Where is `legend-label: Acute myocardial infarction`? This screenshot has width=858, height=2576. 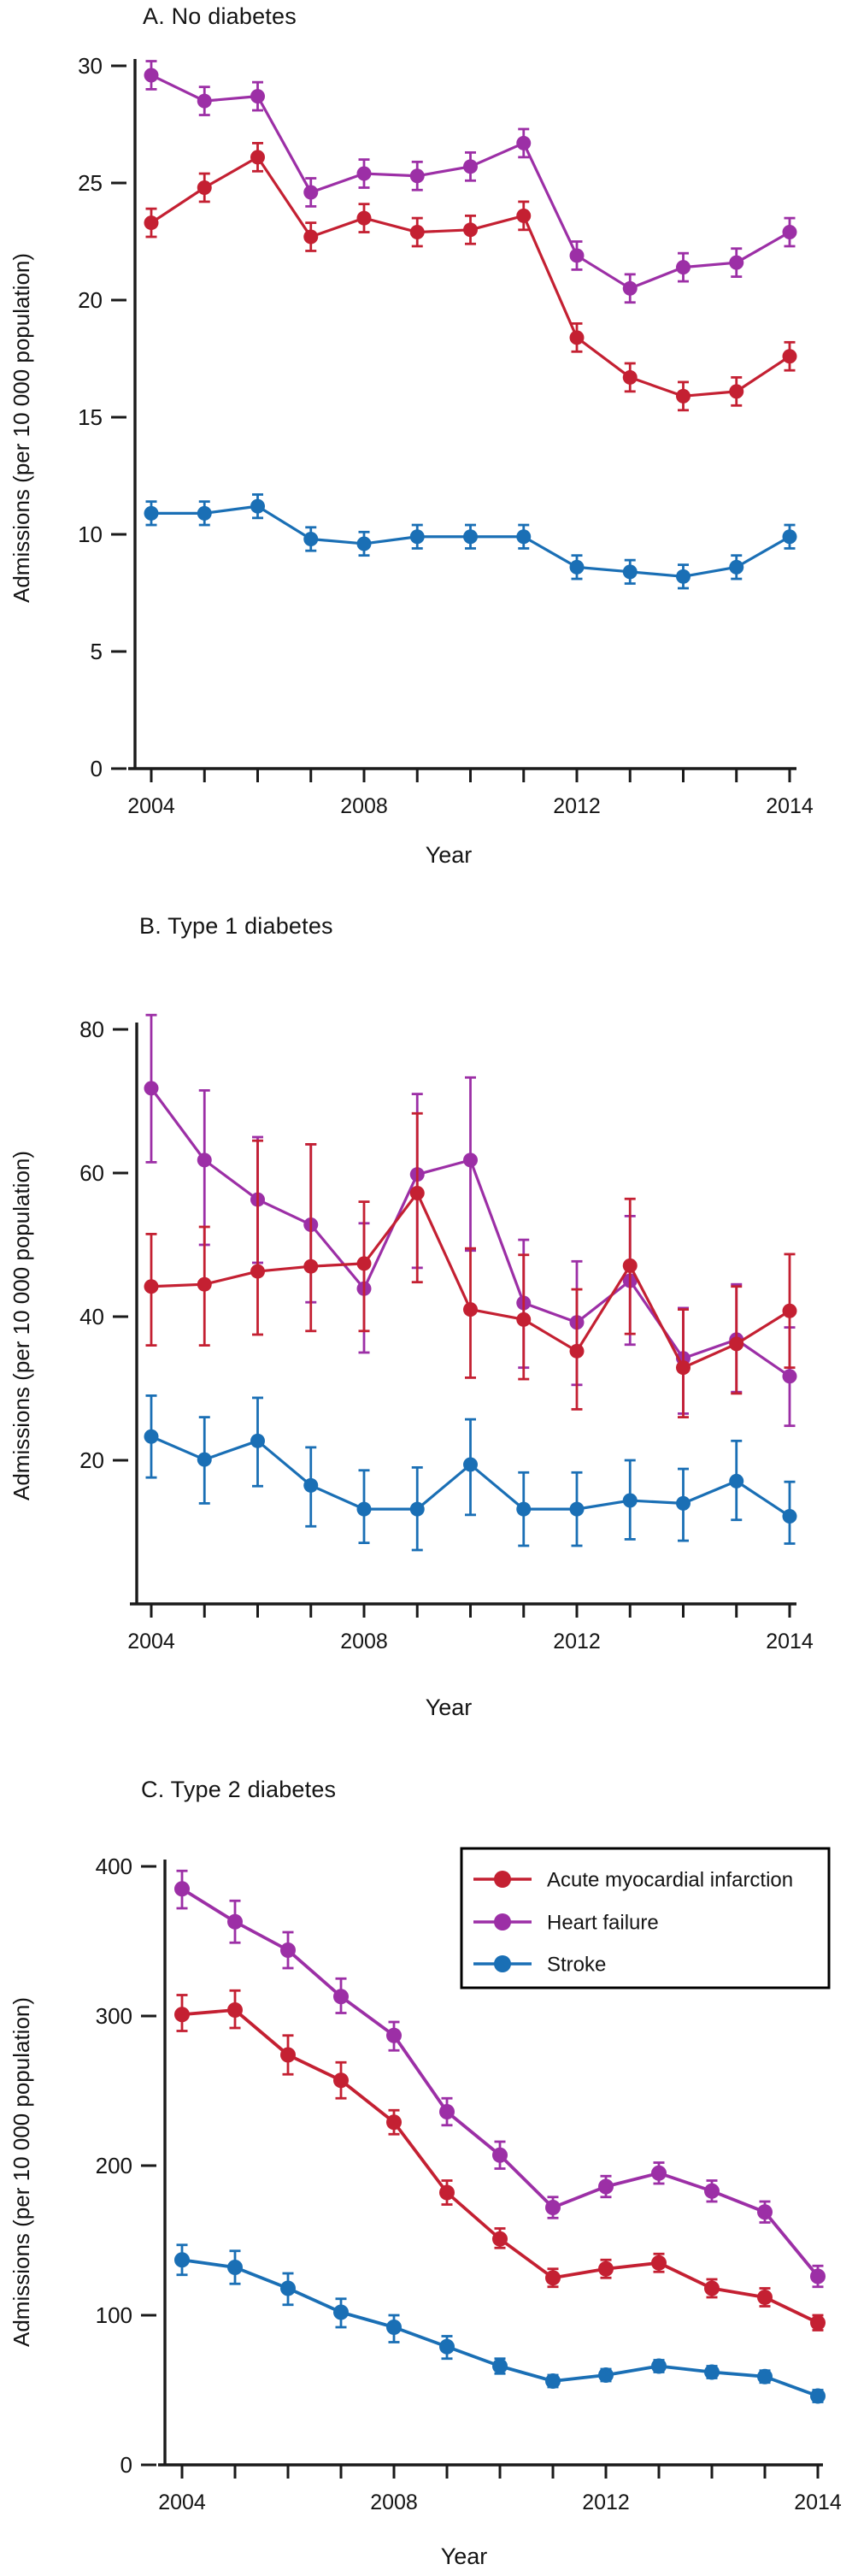 legend-label: Acute myocardial infarction is located at coordinates (670, 1881).